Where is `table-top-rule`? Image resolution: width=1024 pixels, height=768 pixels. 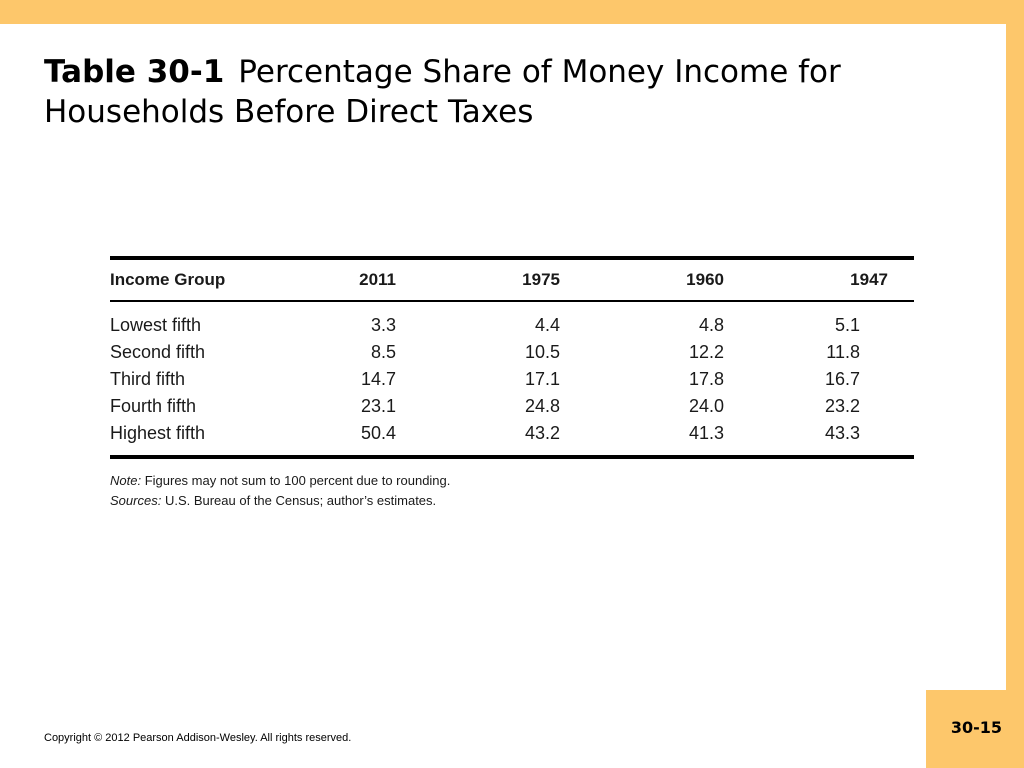 table-top-rule is located at coordinates (512, 258).